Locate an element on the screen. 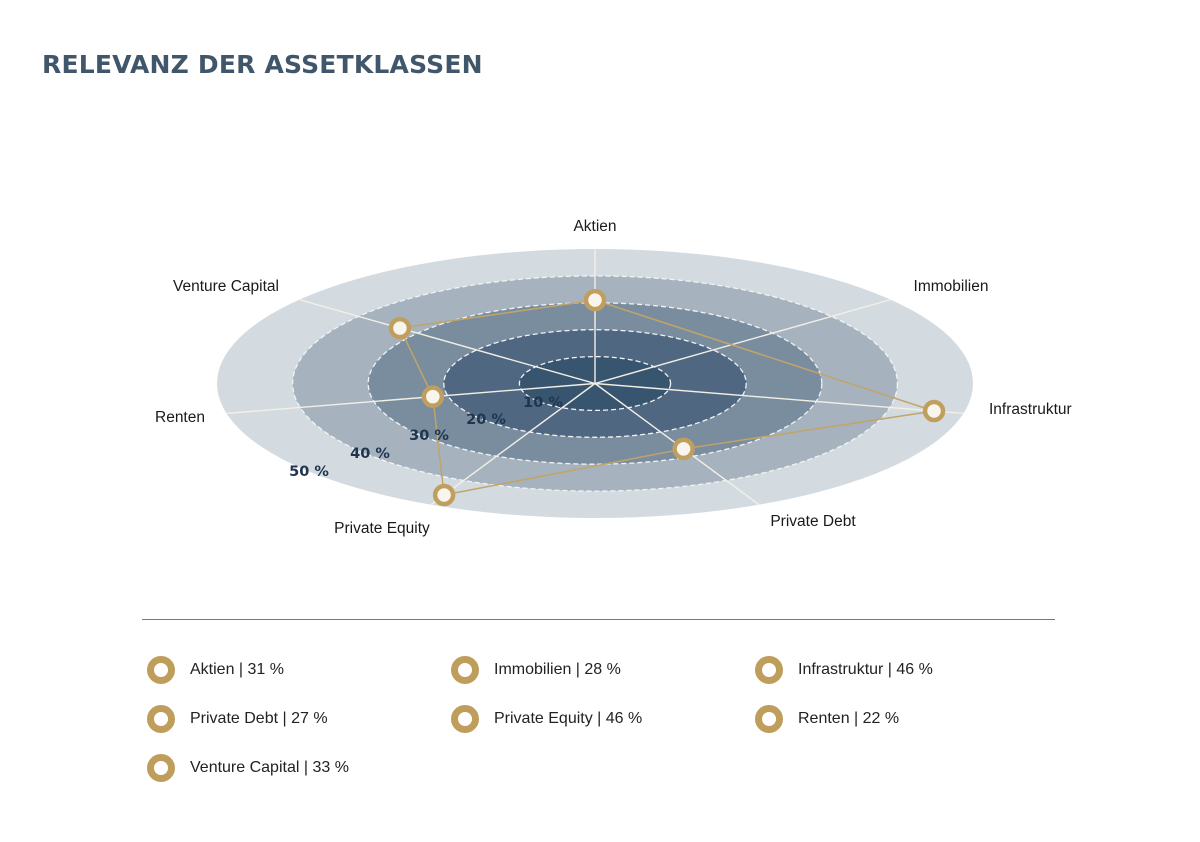  tick-label-group: 10 % 20 % 30 % 40 % 50 % is located at coordinates (426, 437).